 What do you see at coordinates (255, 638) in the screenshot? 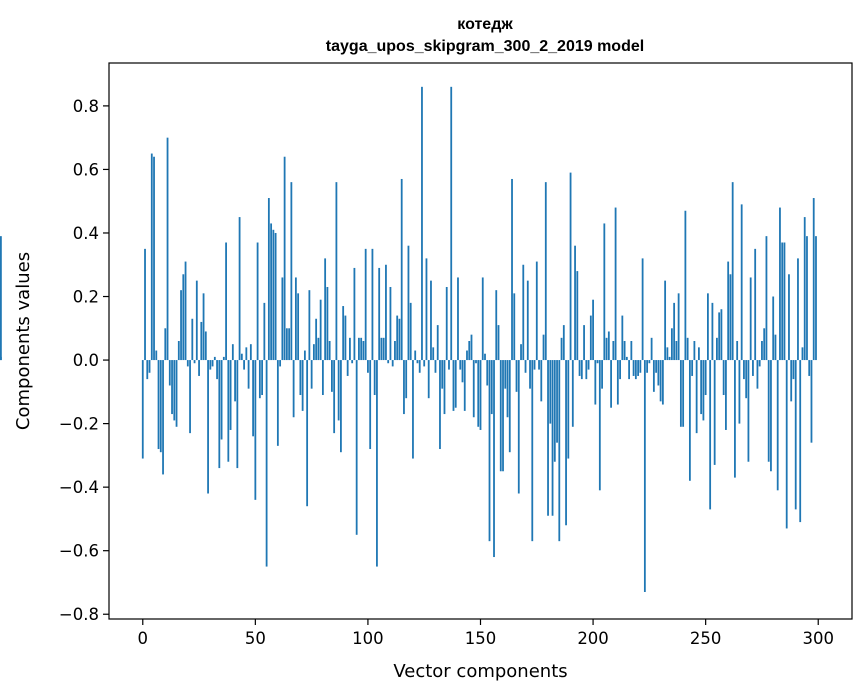
I see `x-tick-label: 50` at bounding box center [255, 638].